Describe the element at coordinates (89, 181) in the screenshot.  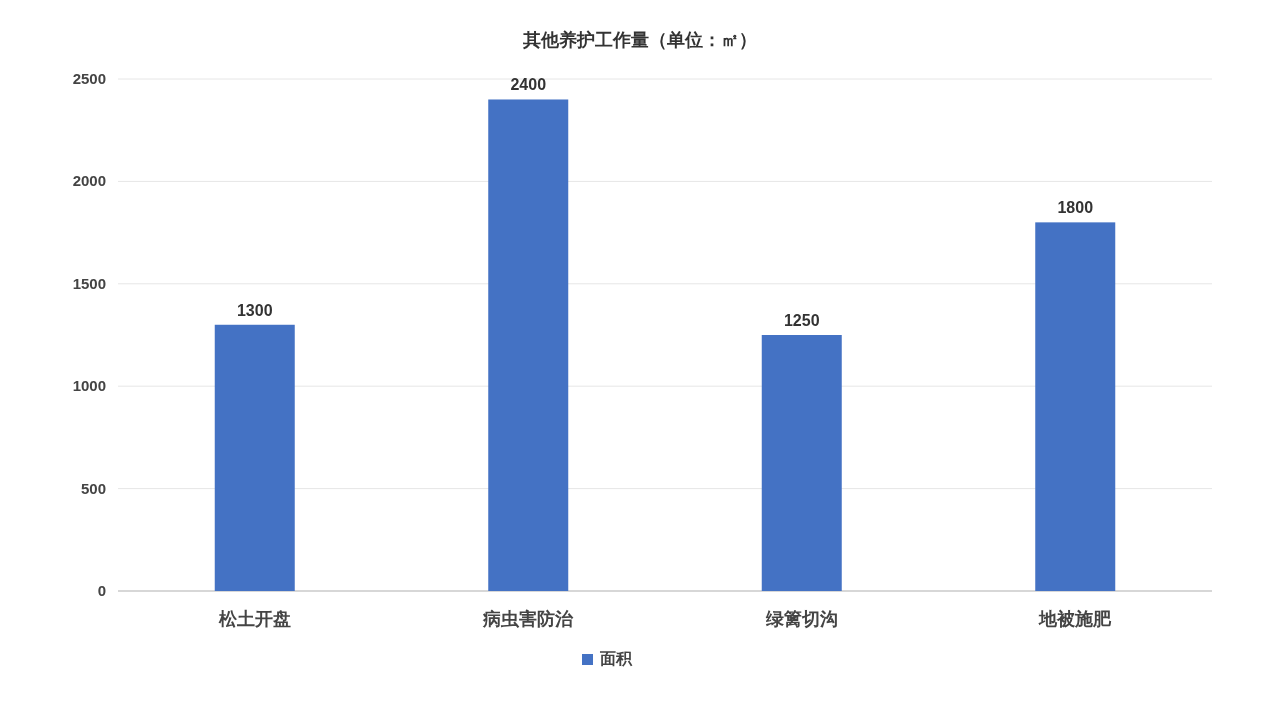
I see `y-tick-label: 2000` at that location.